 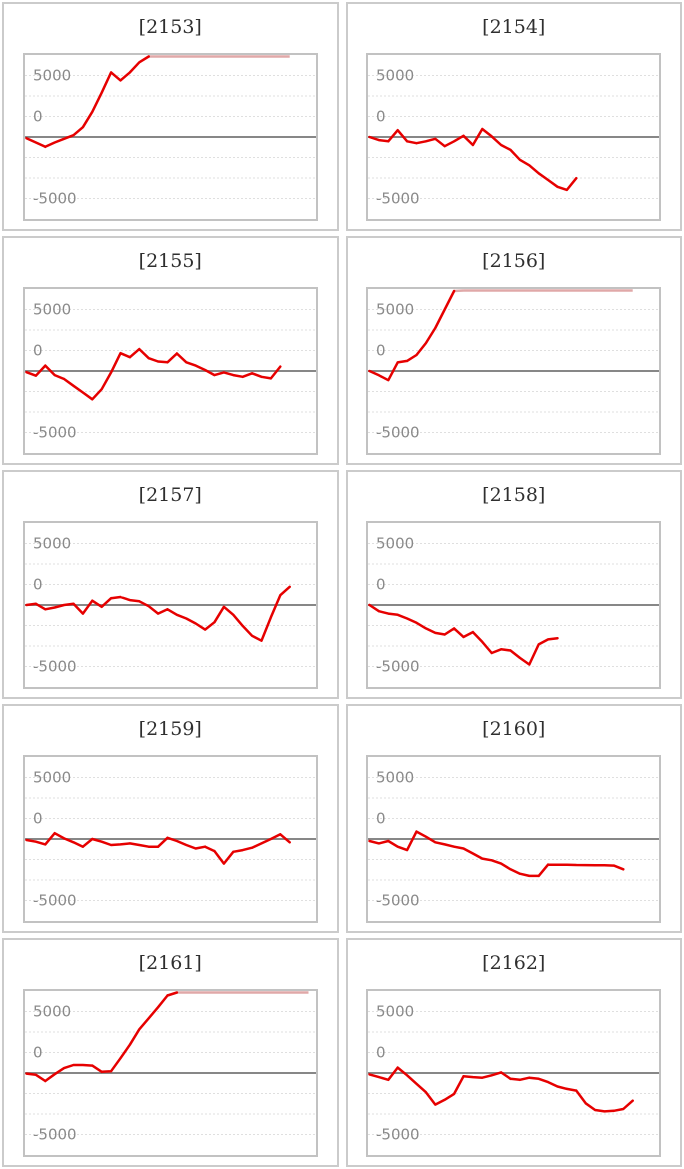 I want to click on chart-panel-2155: [2155] 5000 0 -5000, so click(x=170, y=350).